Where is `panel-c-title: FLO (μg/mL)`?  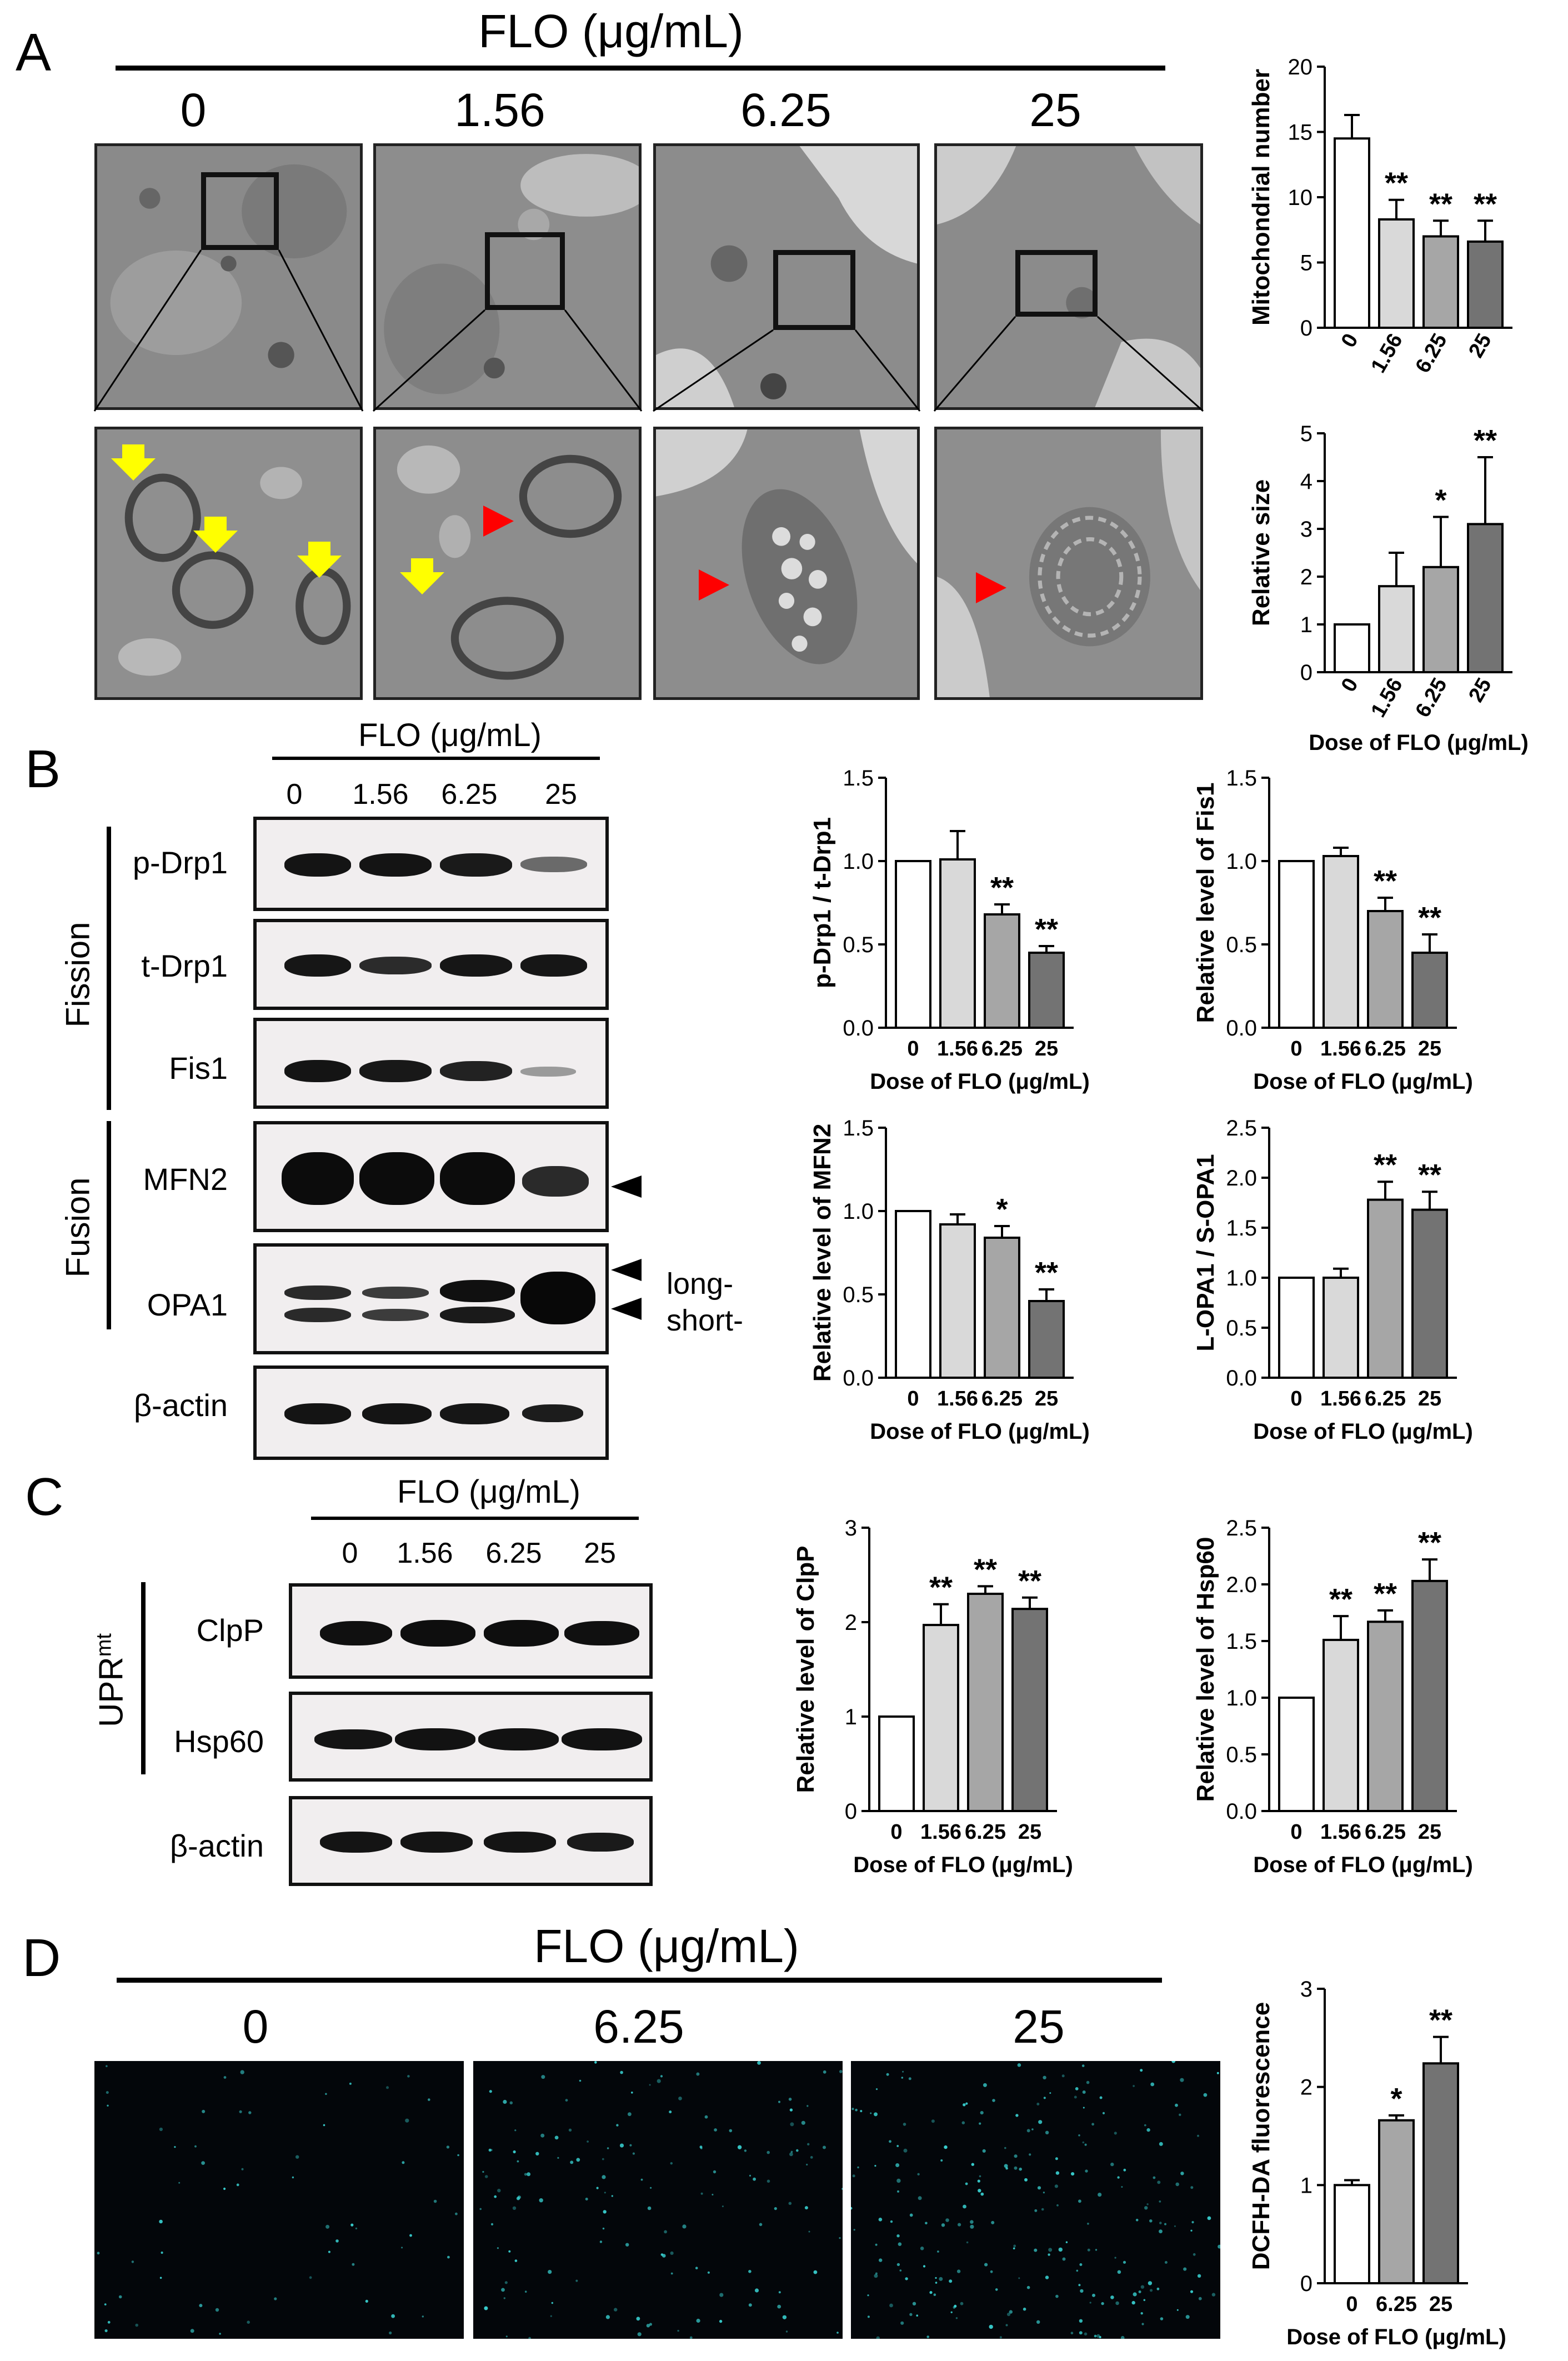 panel-c-title: FLO (μg/mL) is located at coordinates (489, 1492).